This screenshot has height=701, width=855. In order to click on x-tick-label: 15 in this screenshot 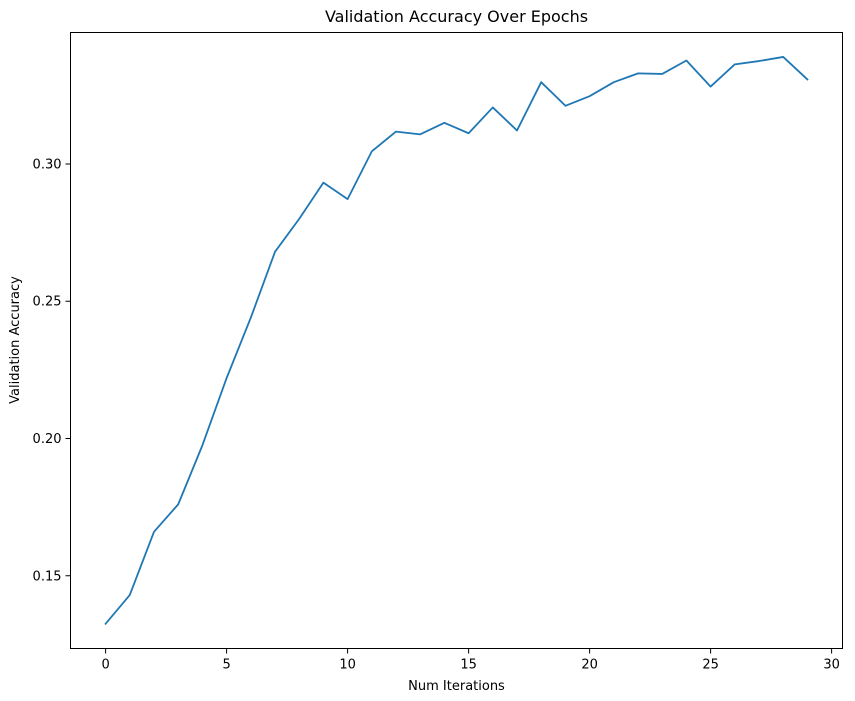, I will do `click(468, 665)`.